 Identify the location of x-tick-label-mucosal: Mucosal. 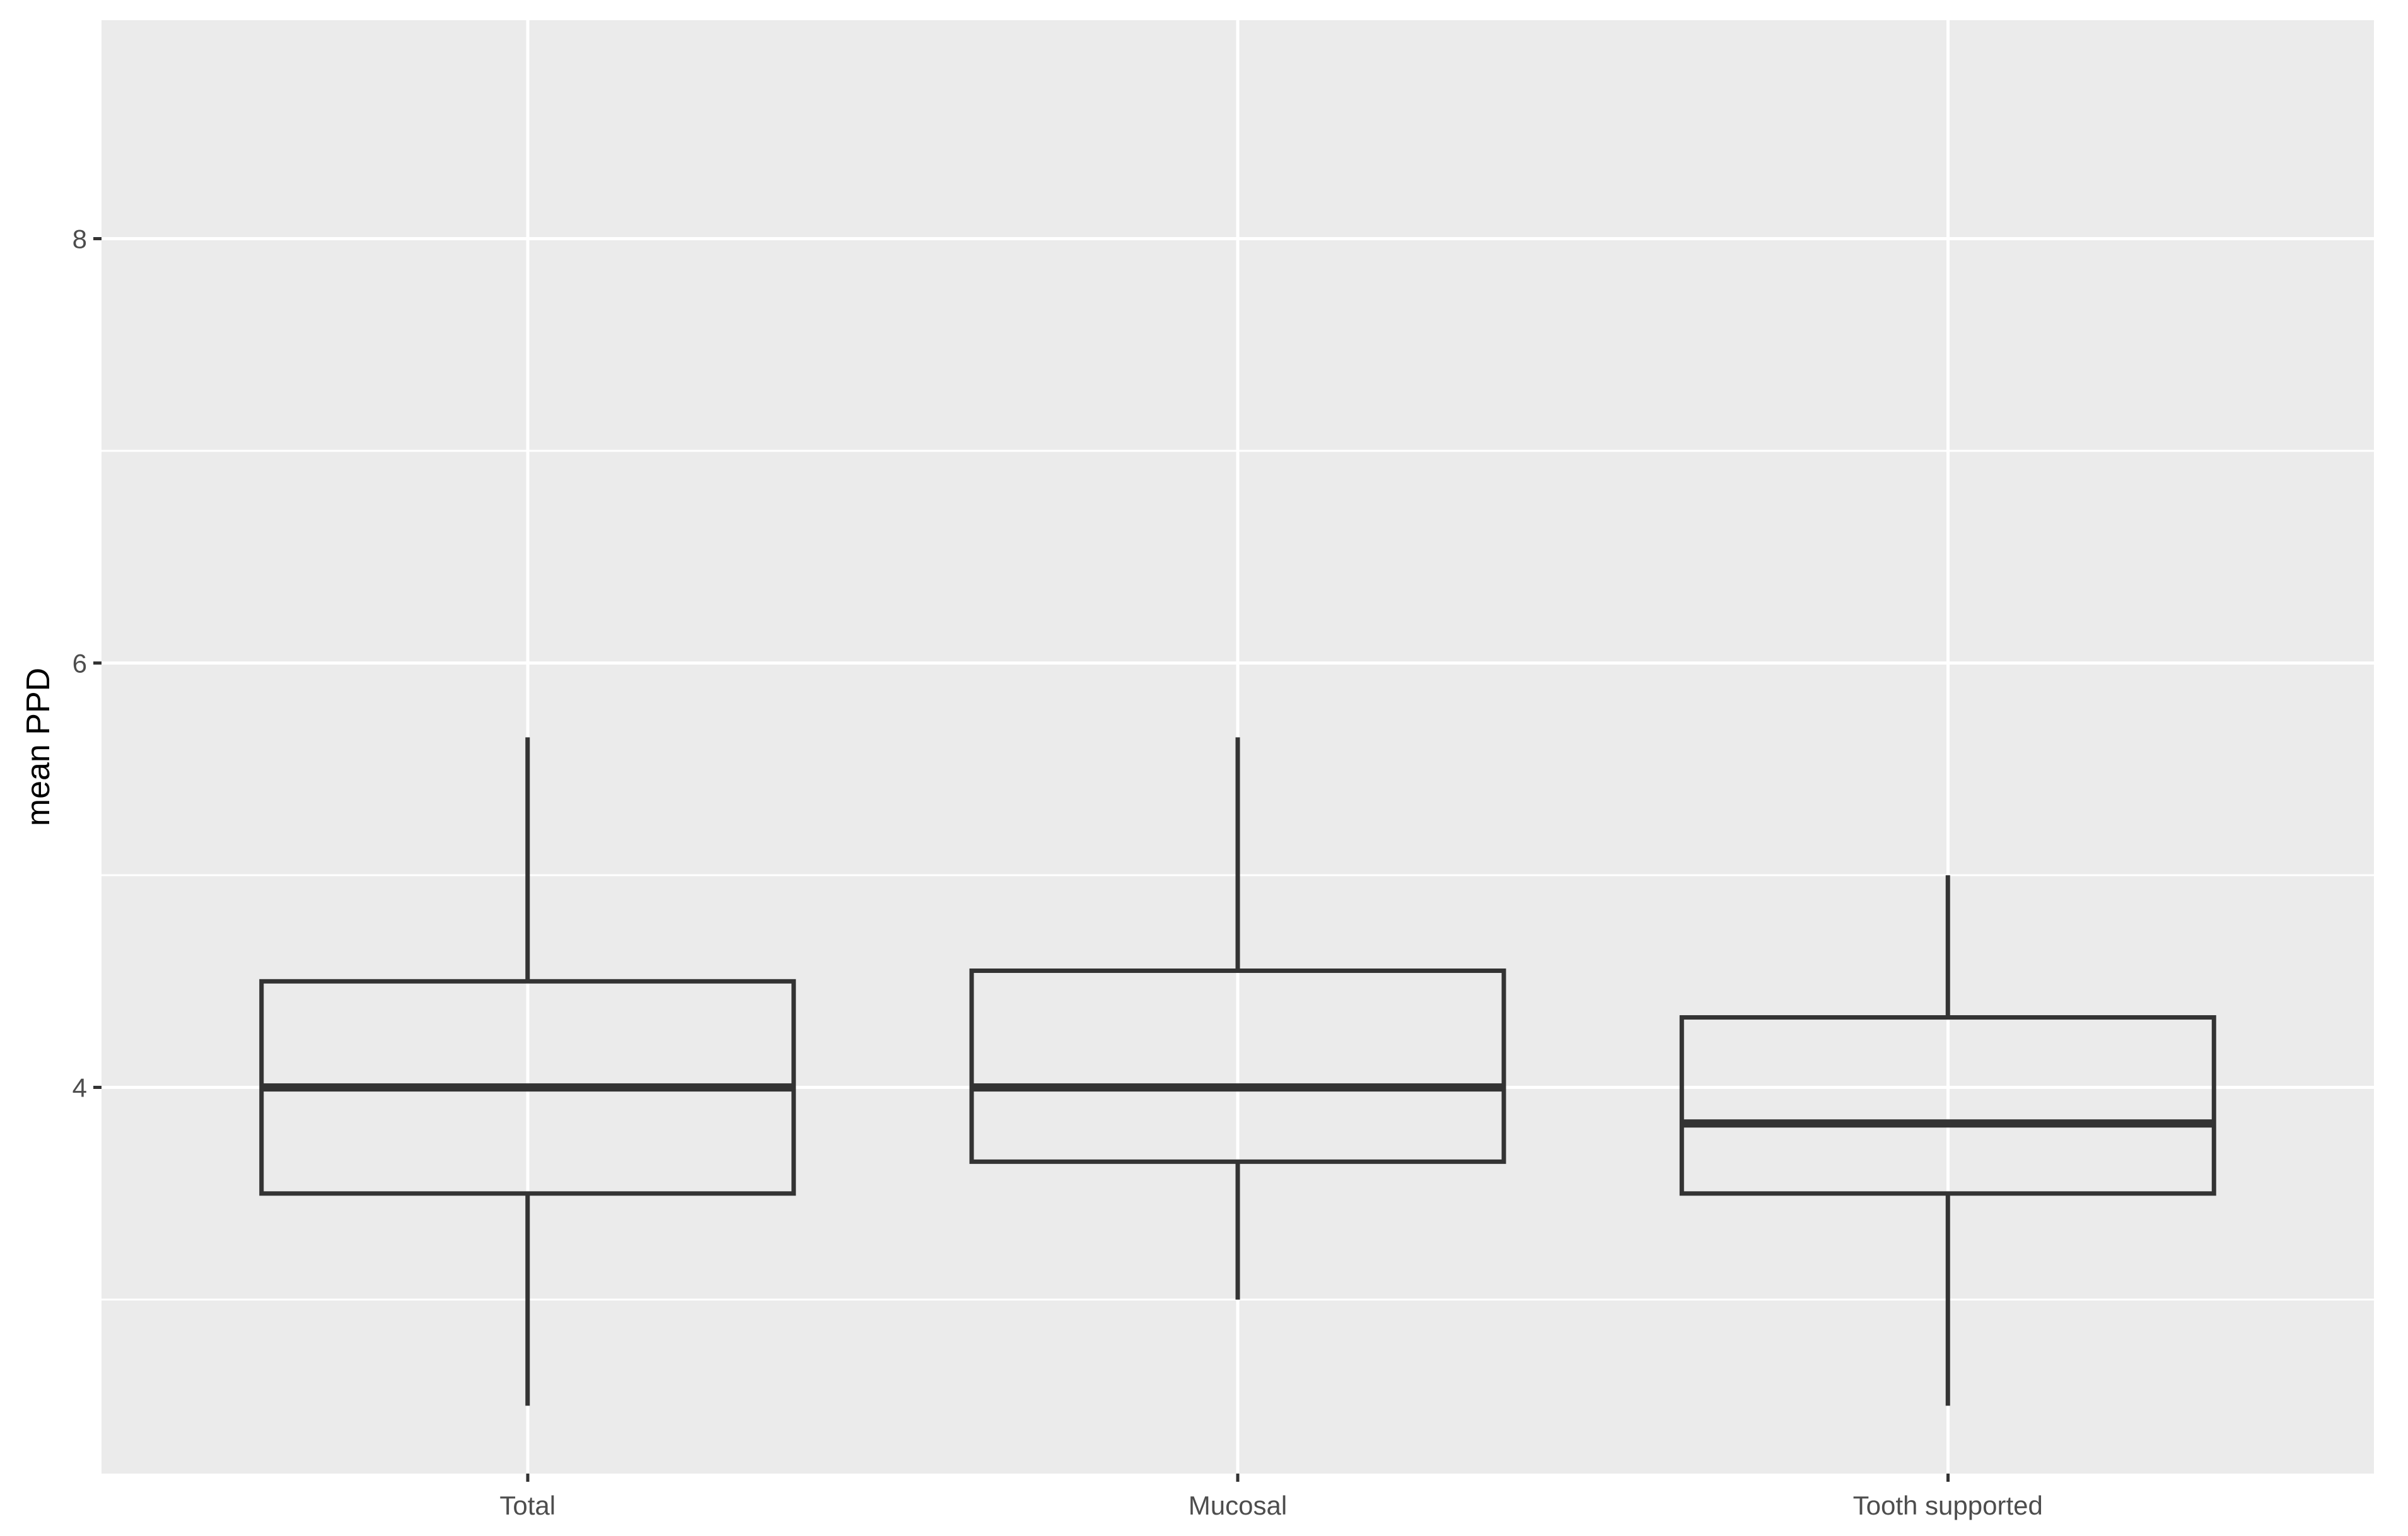
(1238, 1505).